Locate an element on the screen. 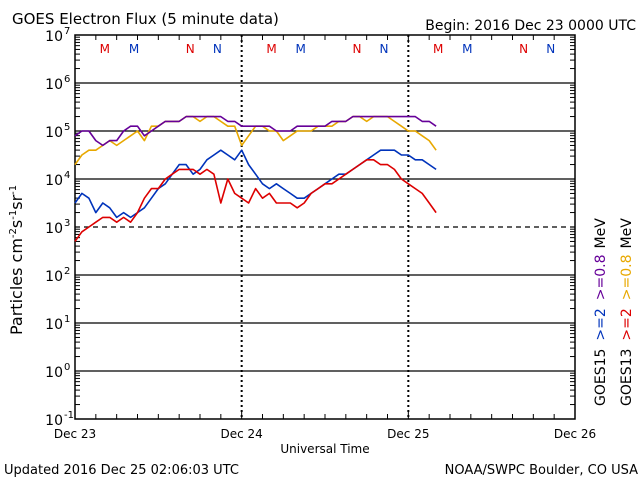 The height and width of the screenshot is (480, 640). y-tick-exponent: 7 is located at coordinates (67, 31).